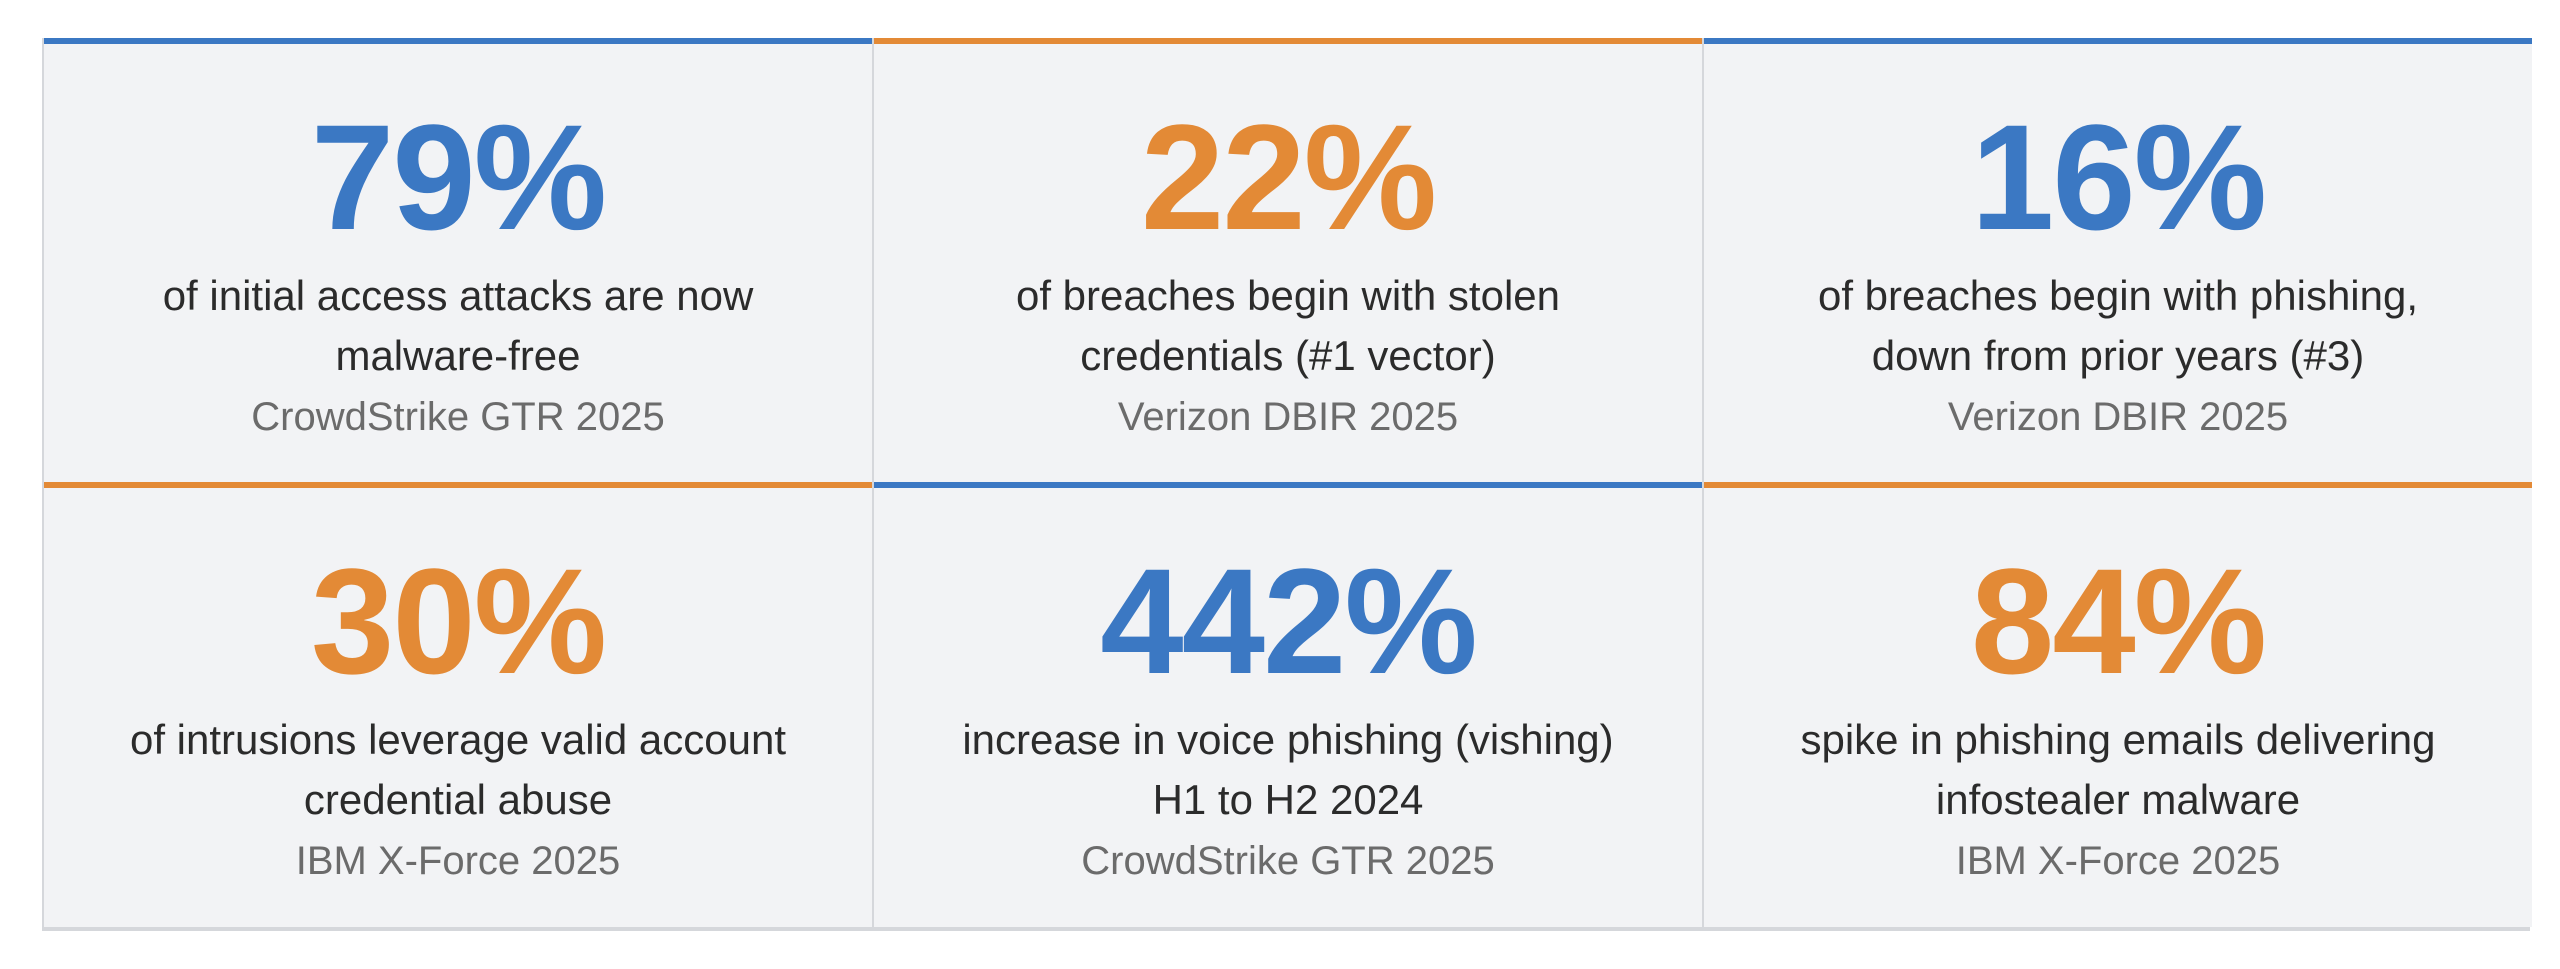  Describe the element at coordinates (458, 621) in the screenshot. I see `stat-value: 30%` at that location.